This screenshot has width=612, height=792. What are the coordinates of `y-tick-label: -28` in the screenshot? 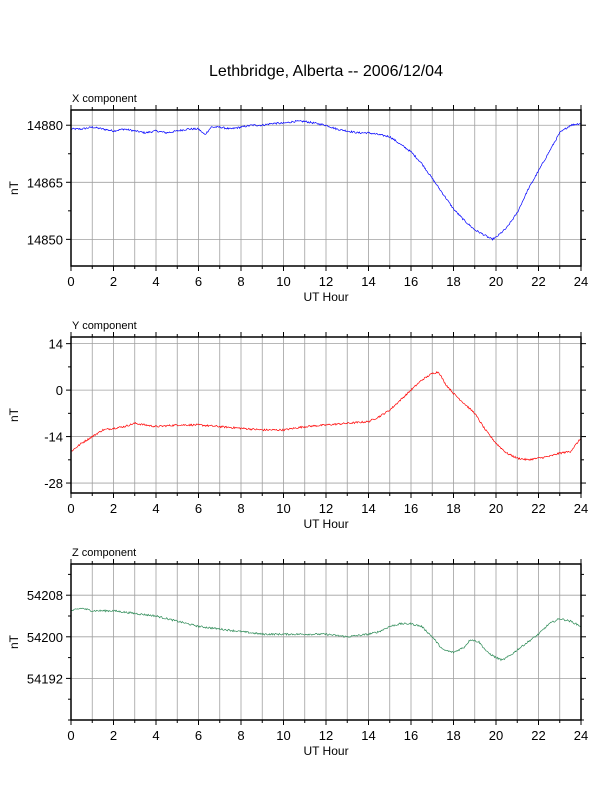 It's located at (53, 483).